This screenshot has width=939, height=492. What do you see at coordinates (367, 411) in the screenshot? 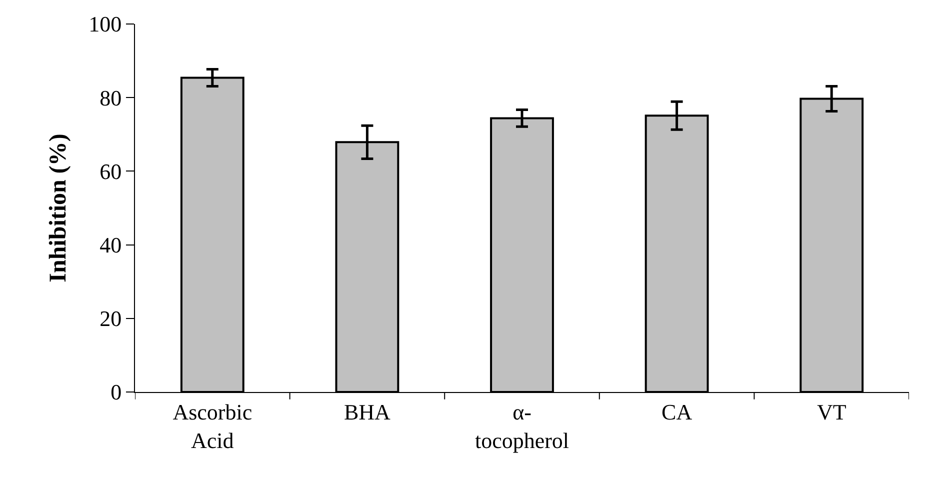
I see `x-tick-label: BHA` at bounding box center [367, 411].